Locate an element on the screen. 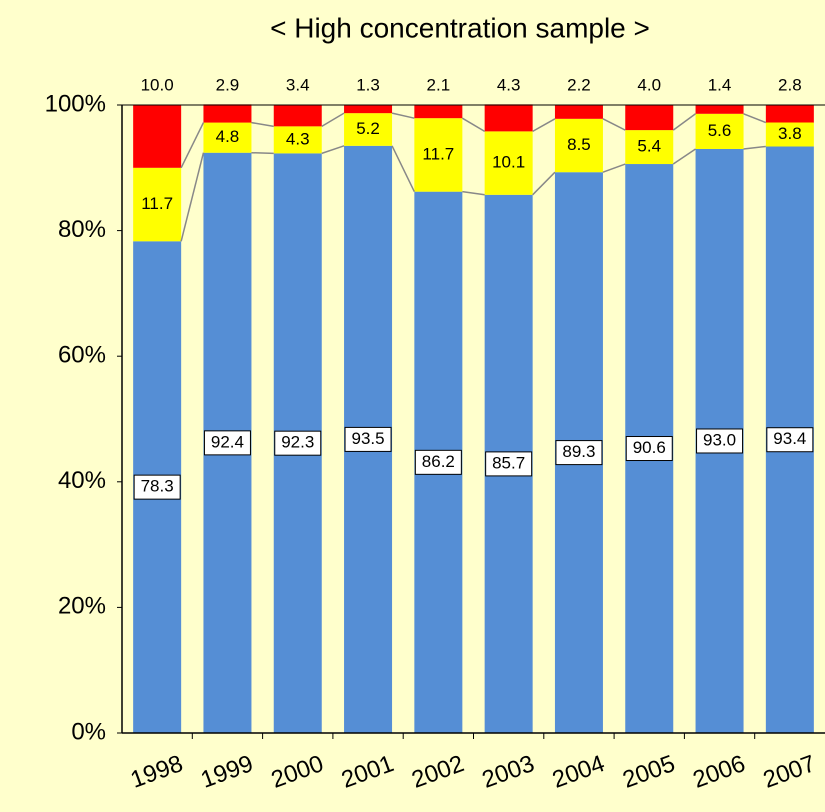  data-label: 5.6 is located at coordinates (720, 130).